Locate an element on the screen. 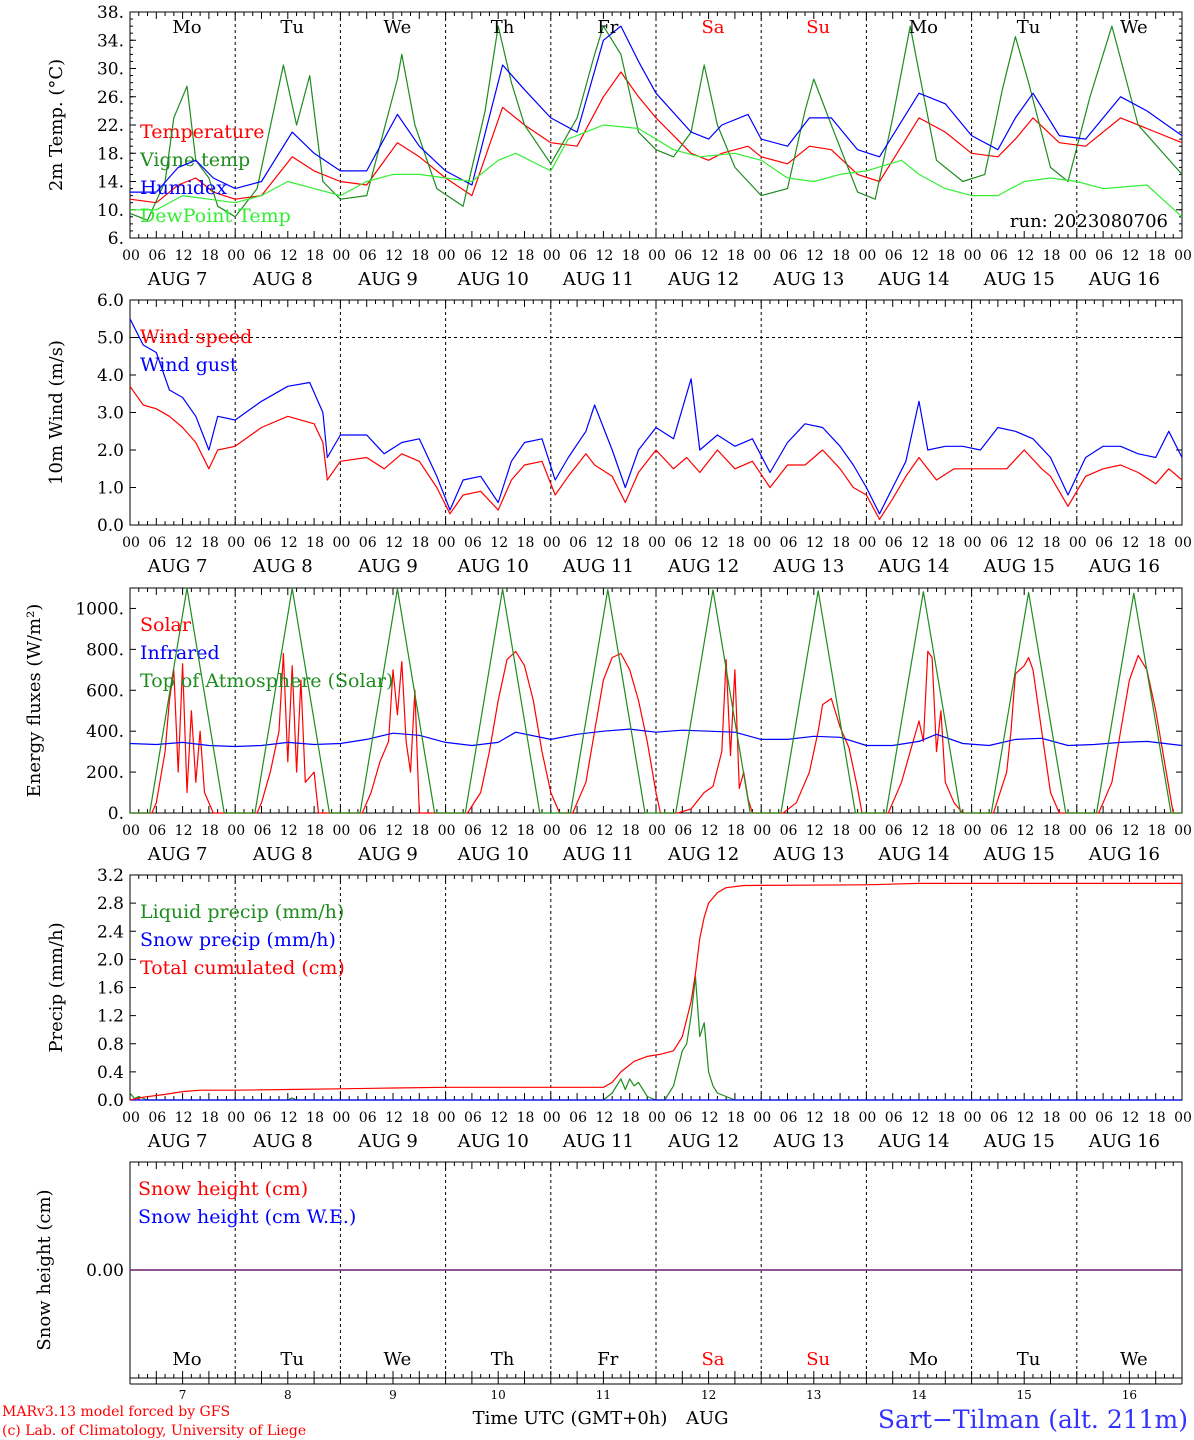 The image size is (1194, 1440). energy-legend-item: Infrared is located at coordinates (180, 653).